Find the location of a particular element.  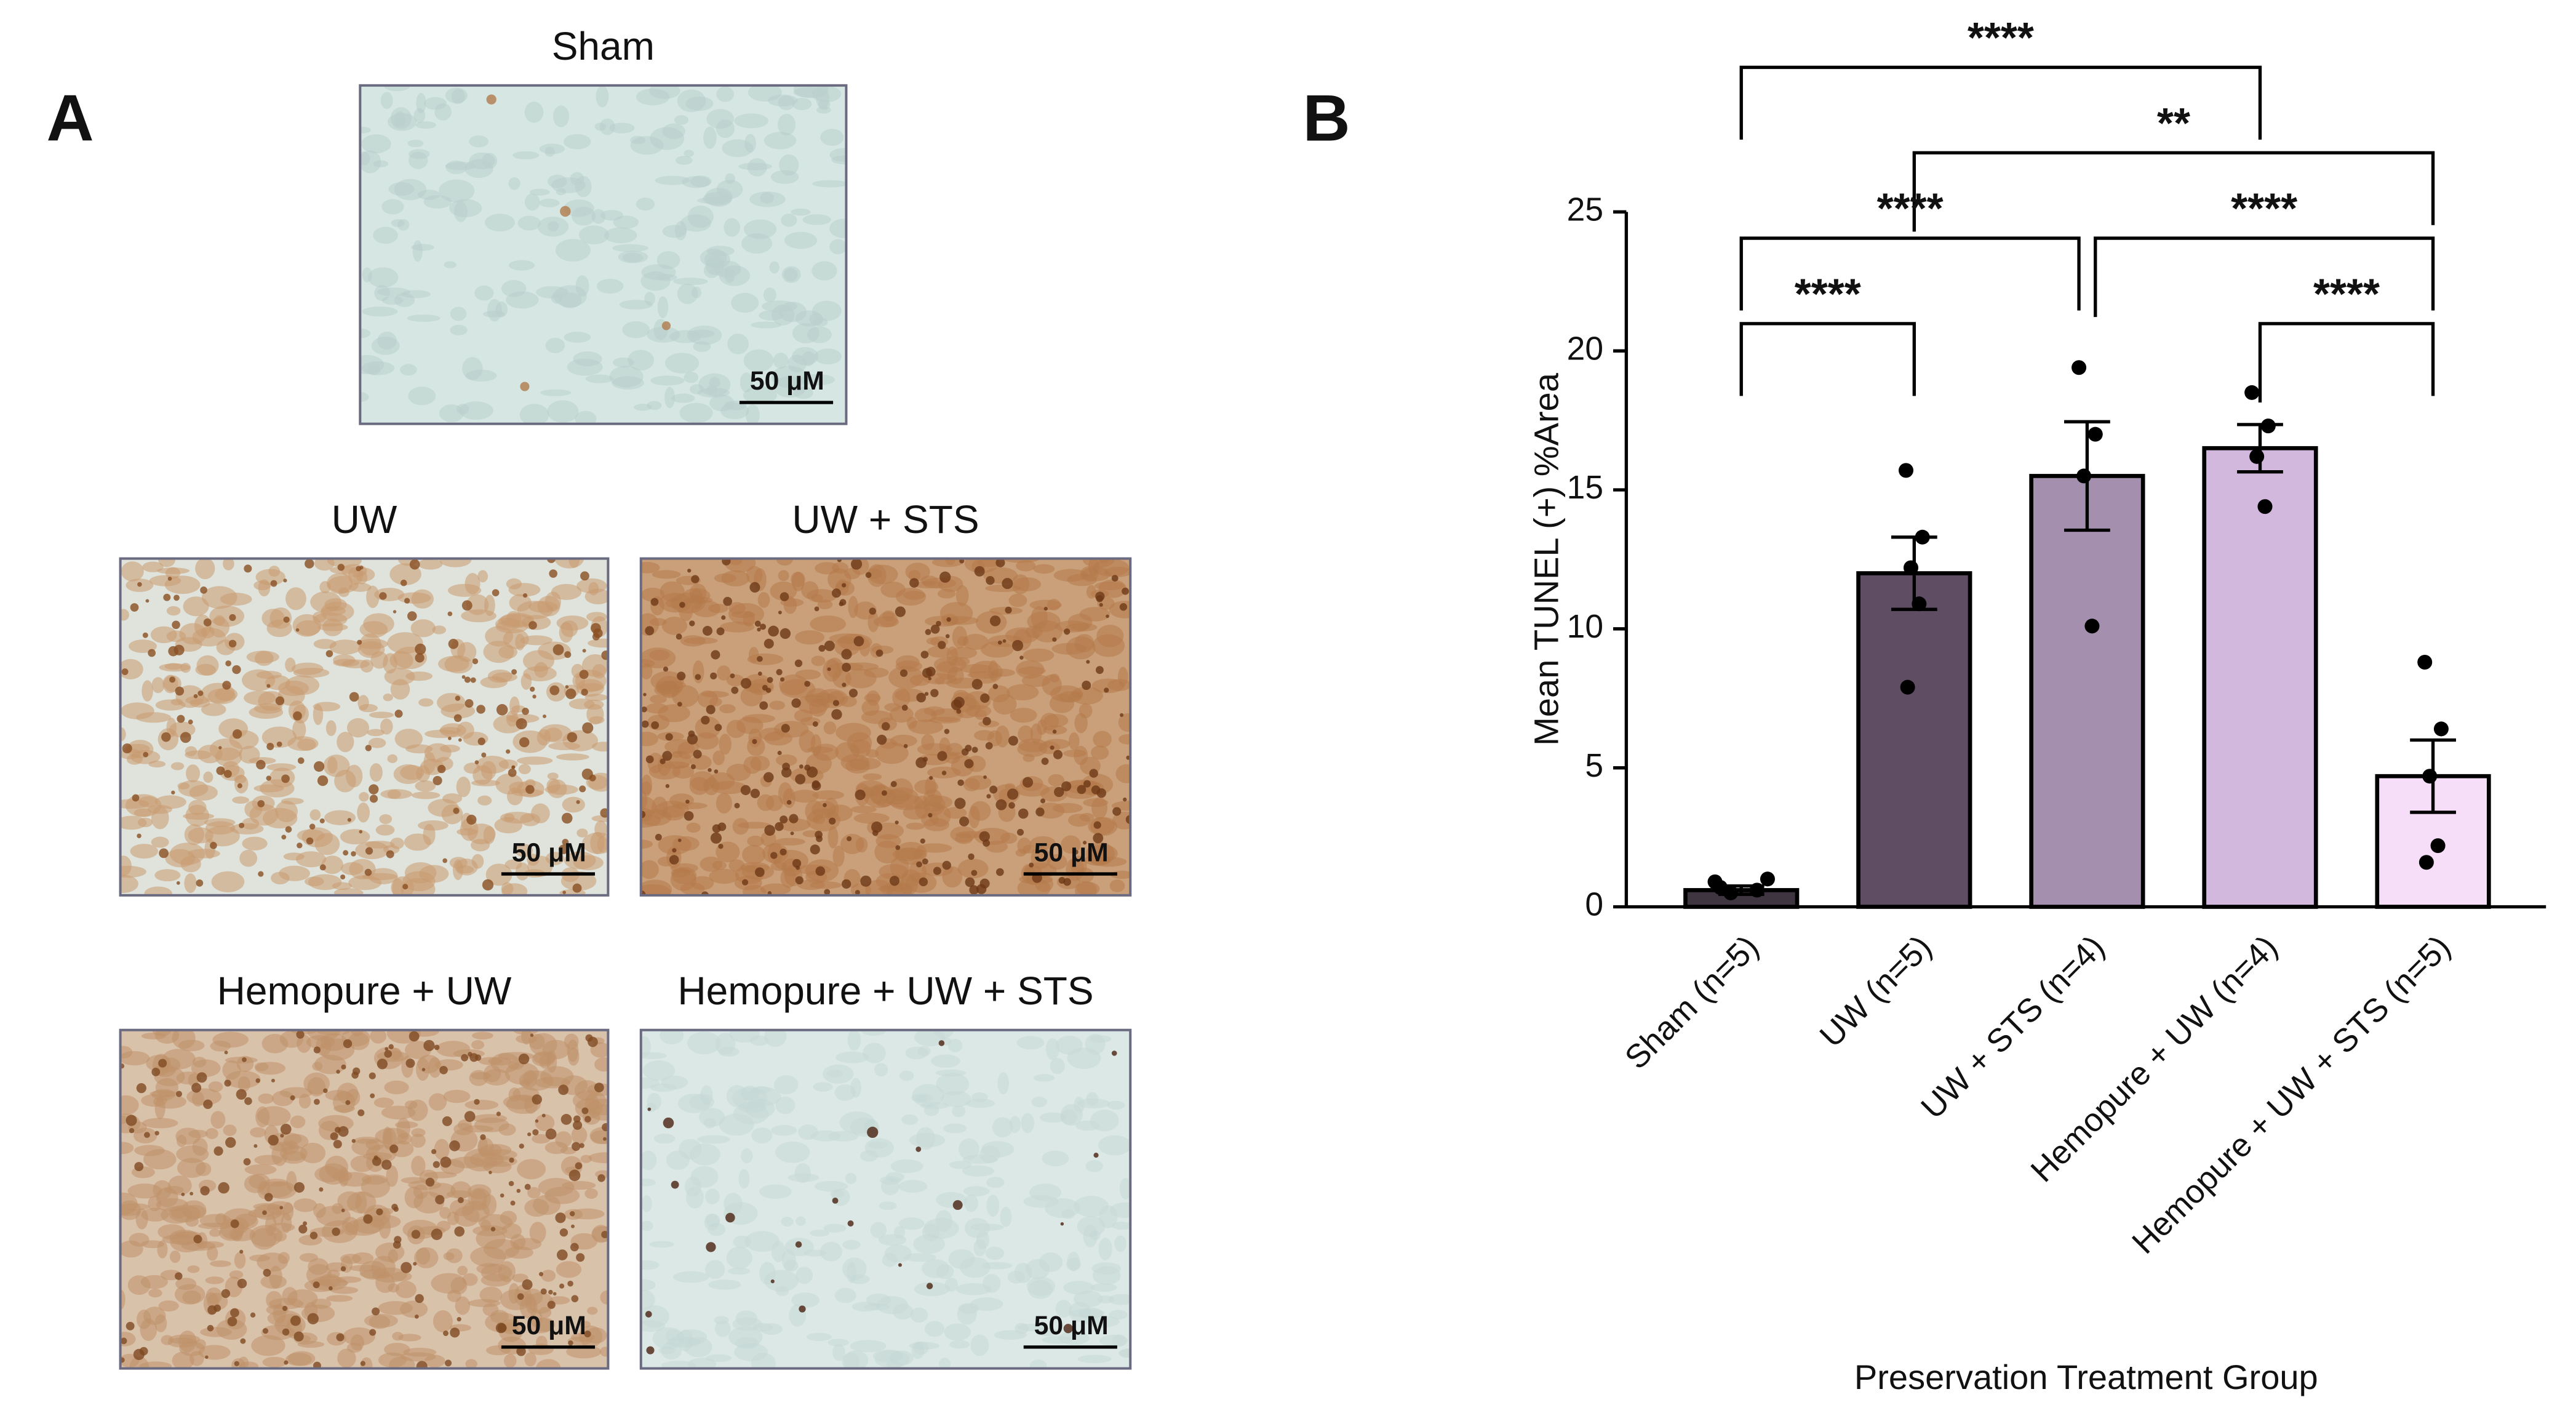

data-point is located at coordinates (2426, 863).